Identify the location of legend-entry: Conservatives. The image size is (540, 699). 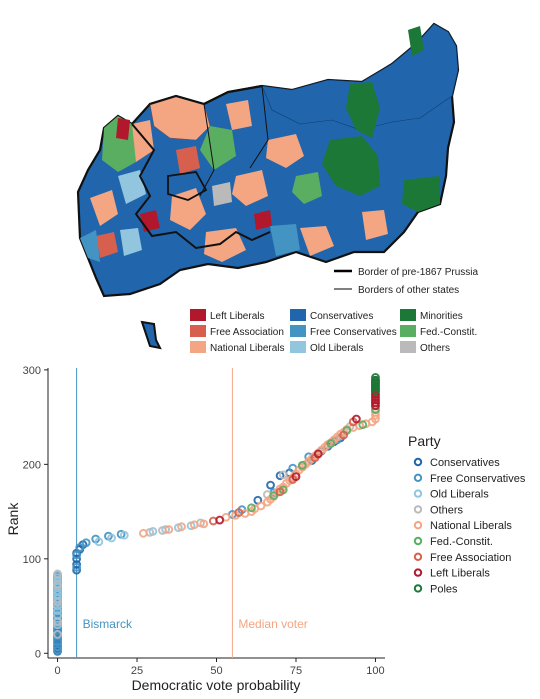
(465, 463).